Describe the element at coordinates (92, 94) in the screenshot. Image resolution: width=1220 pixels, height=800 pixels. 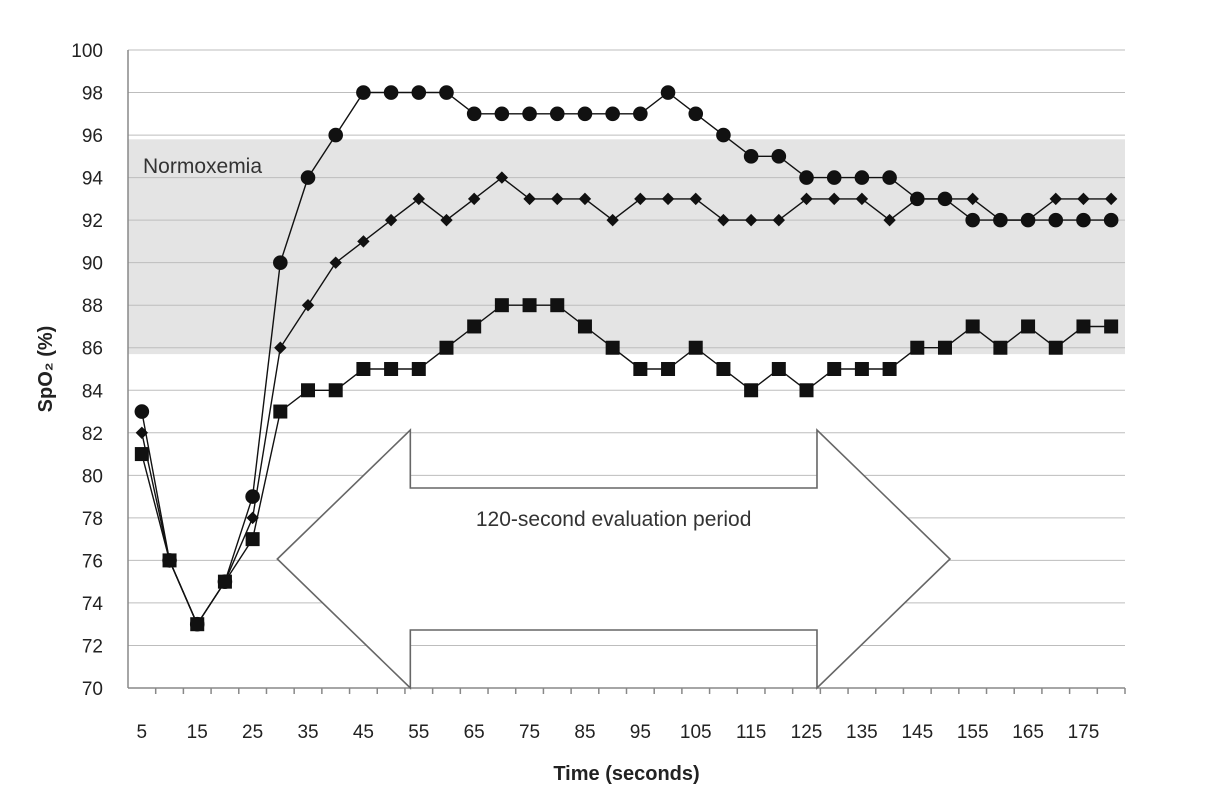
I see `y-tick-label: 98` at that location.